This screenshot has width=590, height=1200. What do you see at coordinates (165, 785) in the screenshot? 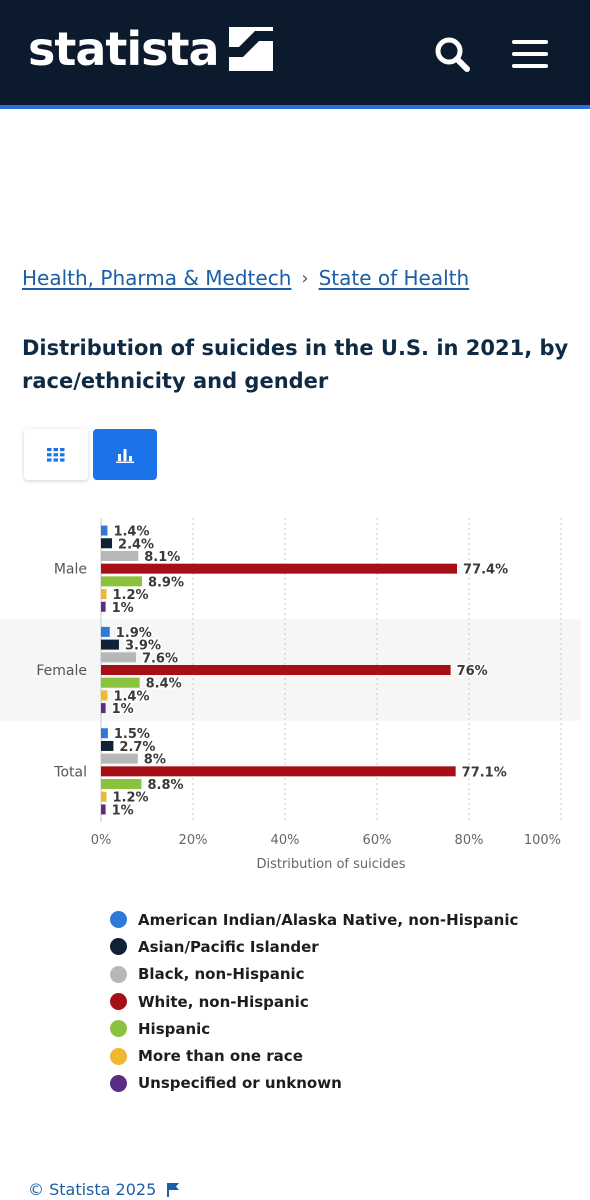
I see `data-label: 8.8%` at bounding box center [165, 785].